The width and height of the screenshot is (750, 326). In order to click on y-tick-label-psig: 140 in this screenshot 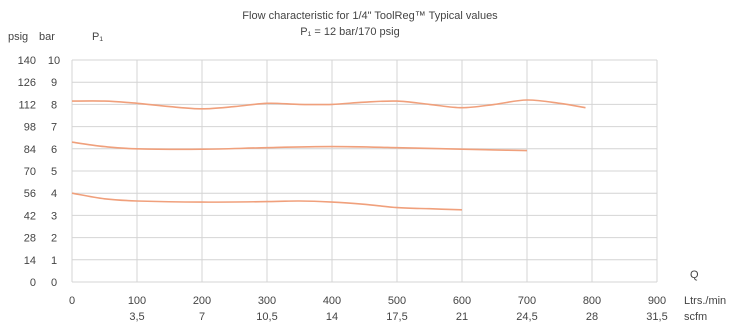, I will do `click(27, 61)`.